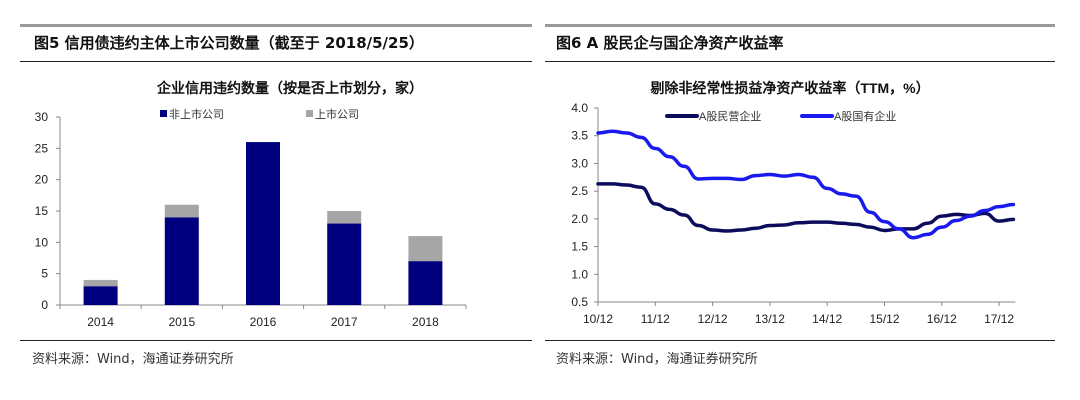 Image resolution: width=1080 pixels, height=400 pixels. Describe the element at coordinates (806, 207) in the screenshot. I see `series-line-A股民营企业` at that location.